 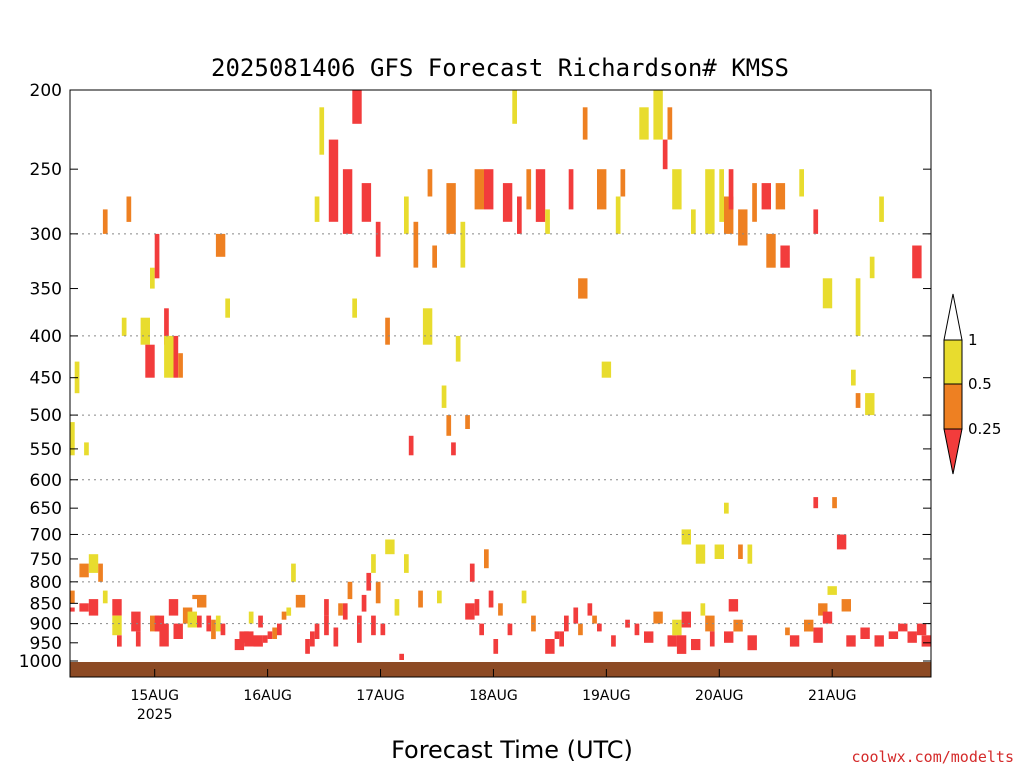 What do you see at coordinates (512, 750) in the screenshot?
I see `x-axis-label: Forecast Time (UTC)` at bounding box center [512, 750].